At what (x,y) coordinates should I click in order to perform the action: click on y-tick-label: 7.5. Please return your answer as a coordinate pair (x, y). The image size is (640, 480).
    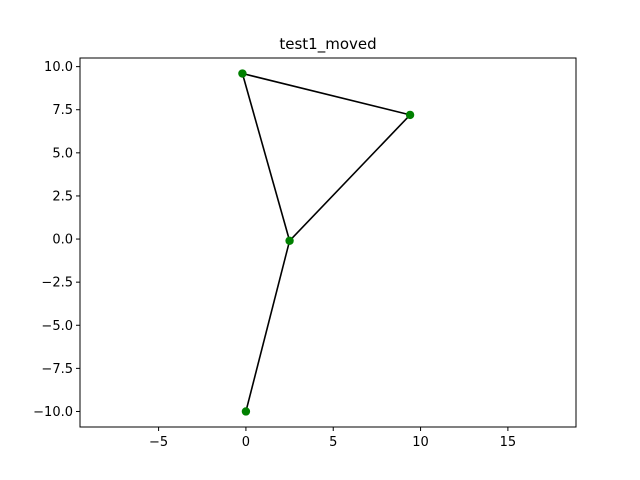
    Looking at the image, I should click on (62, 110).